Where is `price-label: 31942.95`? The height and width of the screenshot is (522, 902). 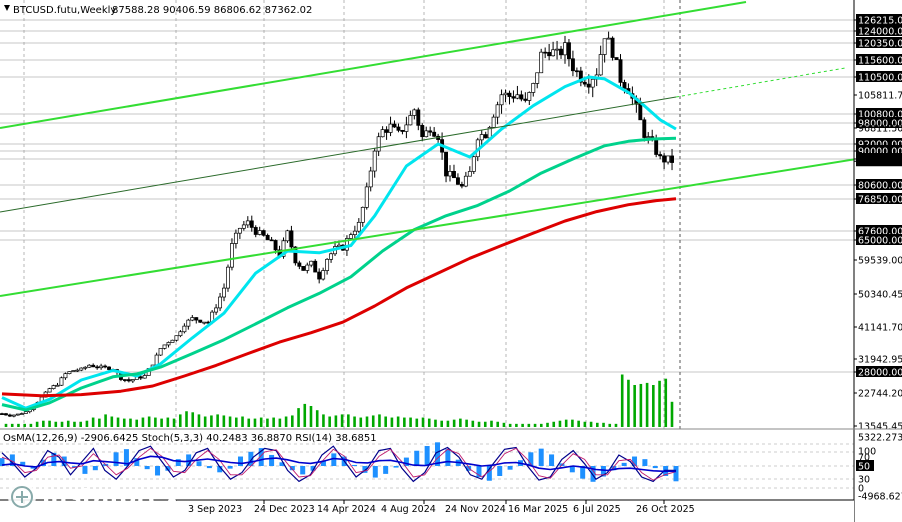 price-label: 31942.95 is located at coordinates (880, 360).